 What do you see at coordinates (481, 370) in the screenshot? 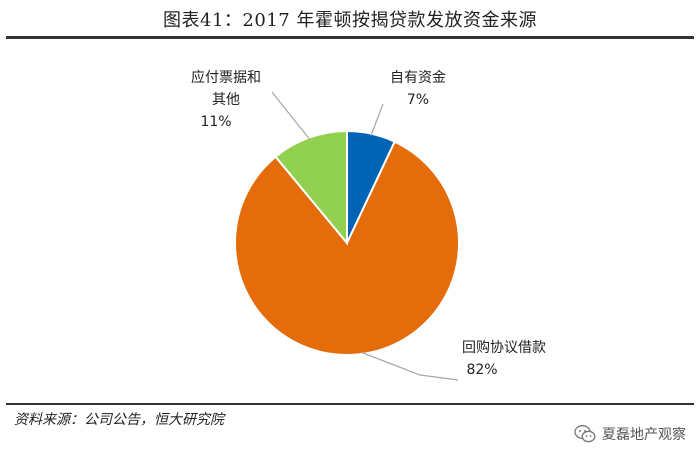
I see `slice-percent-label: 82%` at bounding box center [481, 370].